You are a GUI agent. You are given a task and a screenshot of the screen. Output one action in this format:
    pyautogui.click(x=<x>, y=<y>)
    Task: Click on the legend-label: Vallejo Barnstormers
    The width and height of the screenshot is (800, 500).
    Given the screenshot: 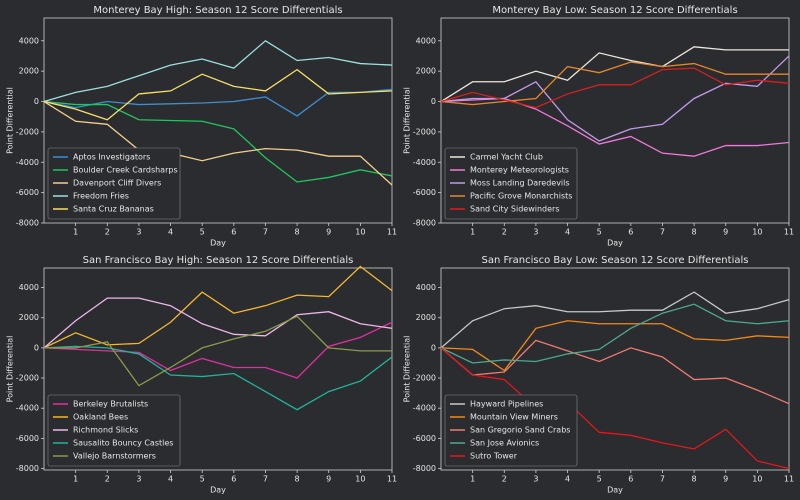 What is the action you would take?
    pyautogui.click(x=114, y=456)
    